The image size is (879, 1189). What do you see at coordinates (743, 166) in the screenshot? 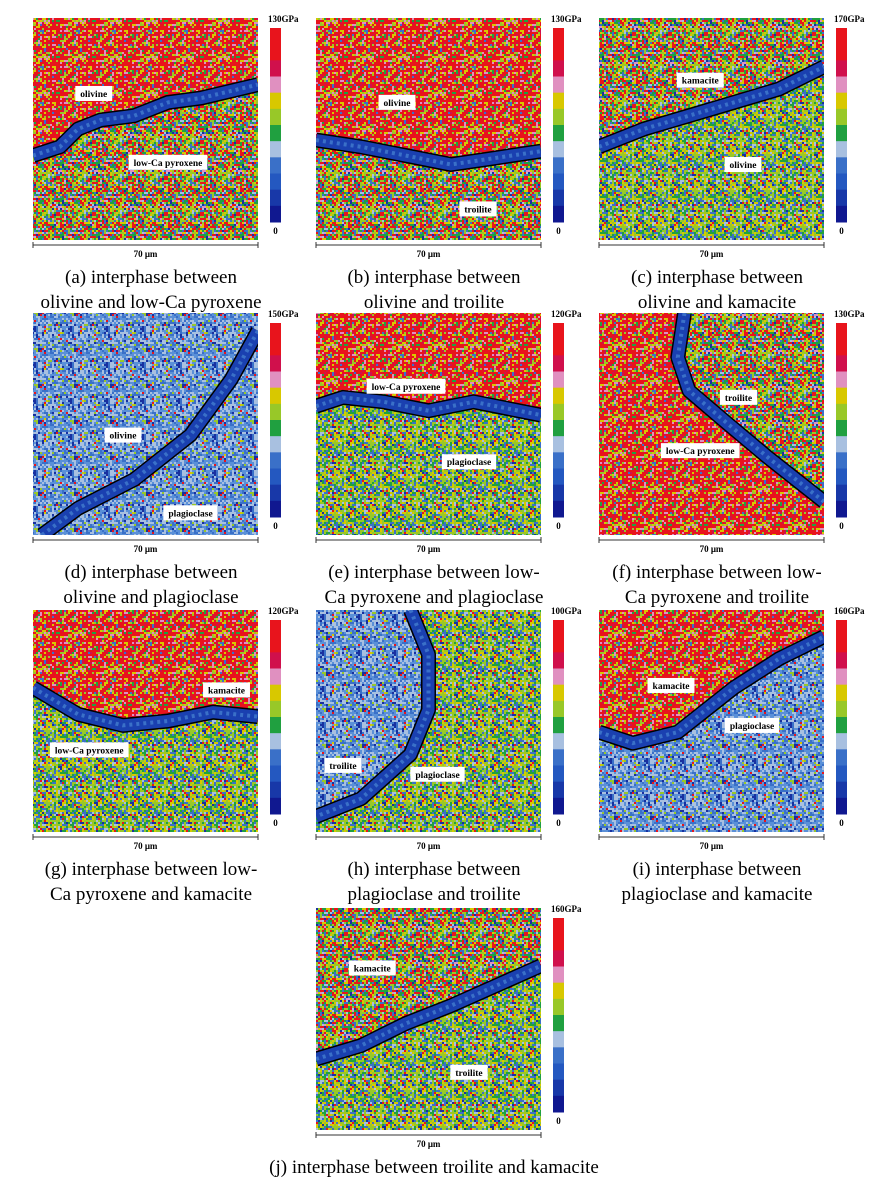
I see `phase-name: olivine` at bounding box center [743, 166].